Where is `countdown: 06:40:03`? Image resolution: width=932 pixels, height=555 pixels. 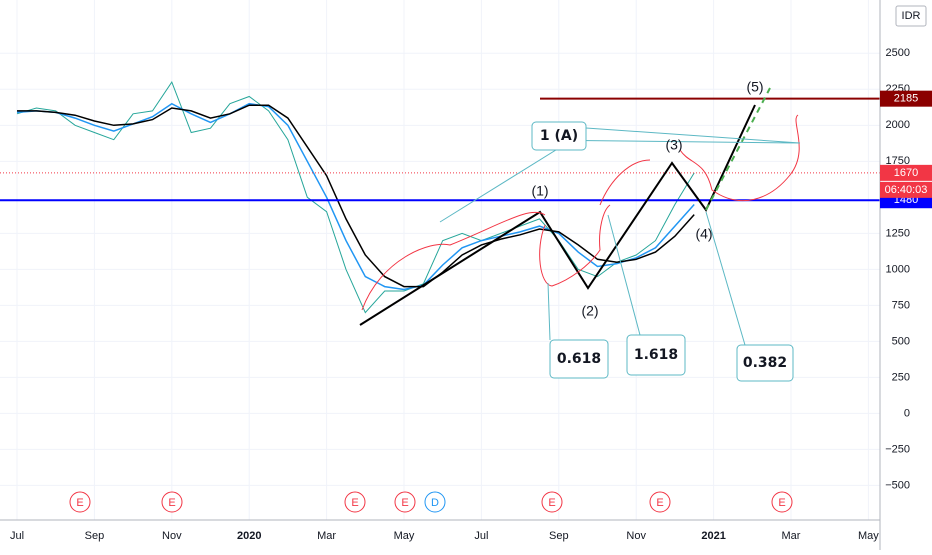 countdown: 06:40:03 is located at coordinates (906, 190).